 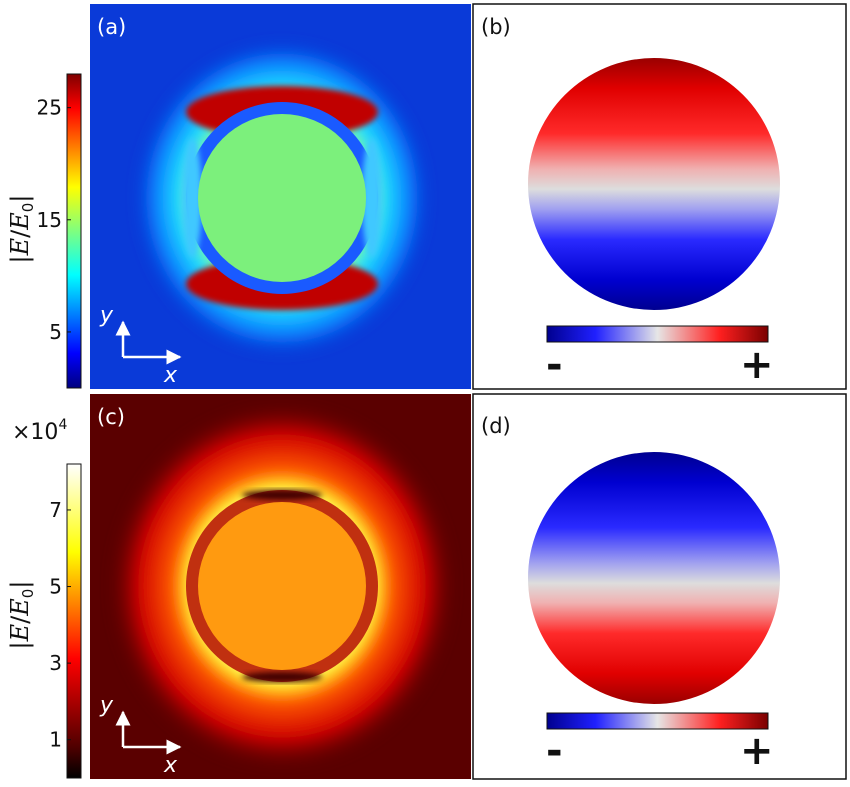 I want to click on panel-a-core, so click(x=282, y=198).